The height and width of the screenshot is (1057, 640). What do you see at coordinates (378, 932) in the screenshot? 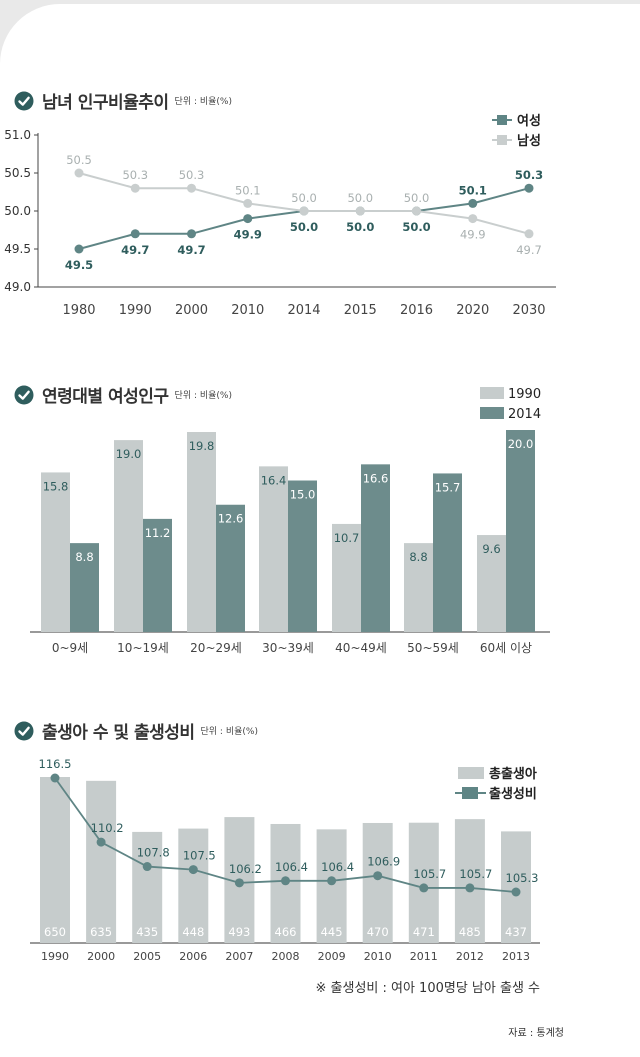
I see `births-bar-label: 470` at bounding box center [378, 932].